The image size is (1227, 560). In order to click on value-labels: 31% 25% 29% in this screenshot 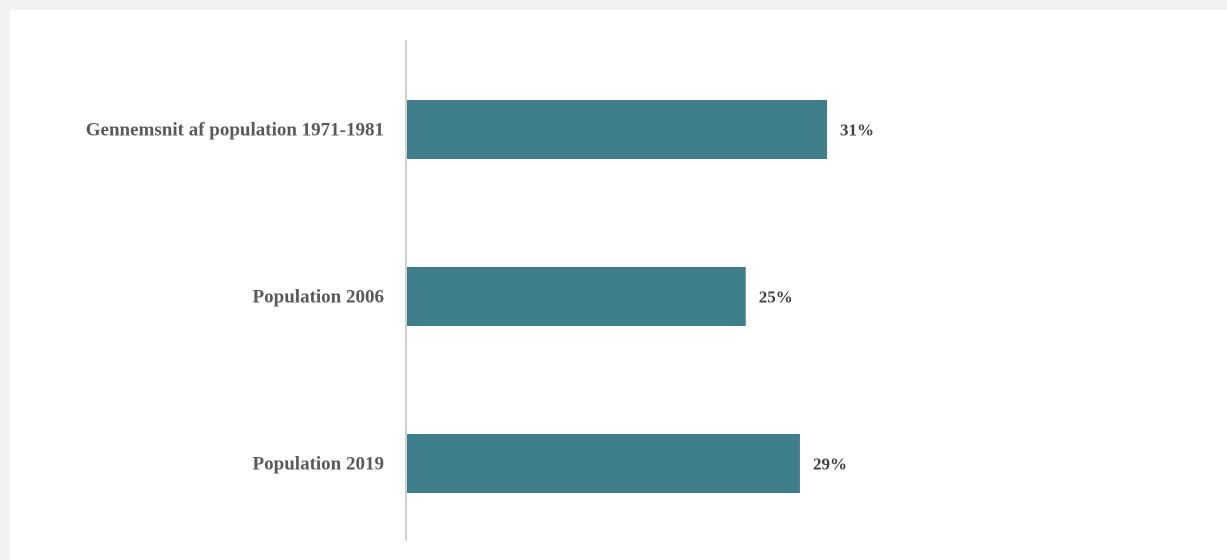, I will do `click(816, 297)`.